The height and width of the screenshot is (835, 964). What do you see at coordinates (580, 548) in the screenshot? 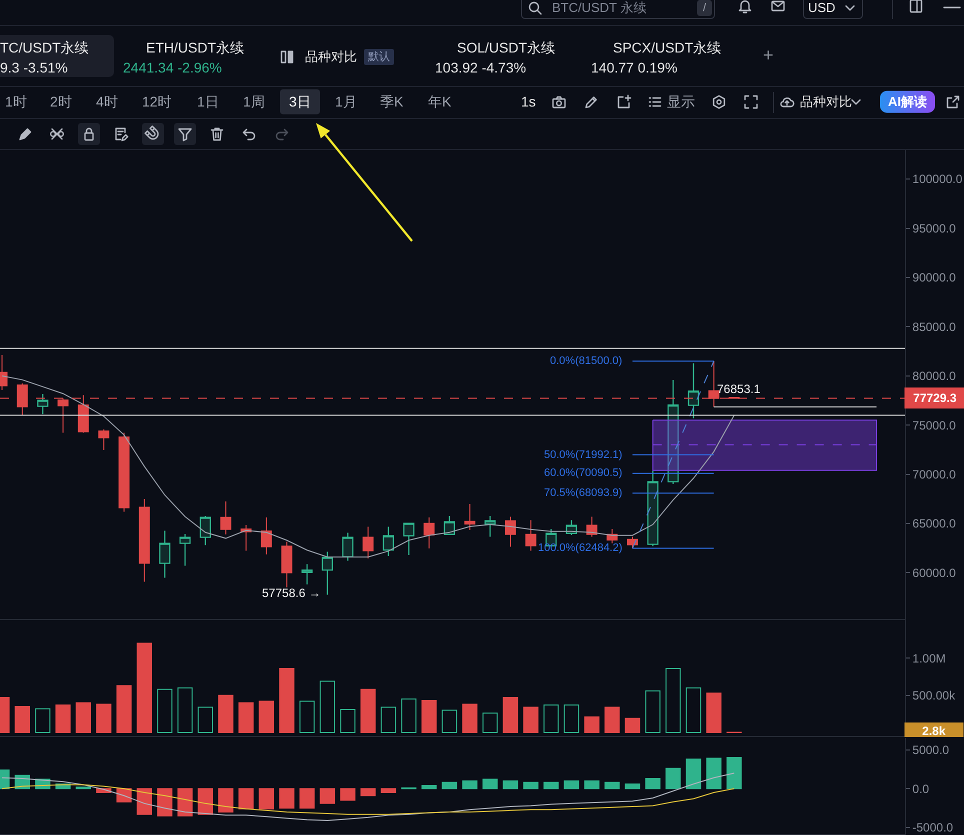
I see `series-label: 100.0%(62484.2)` at bounding box center [580, 548].